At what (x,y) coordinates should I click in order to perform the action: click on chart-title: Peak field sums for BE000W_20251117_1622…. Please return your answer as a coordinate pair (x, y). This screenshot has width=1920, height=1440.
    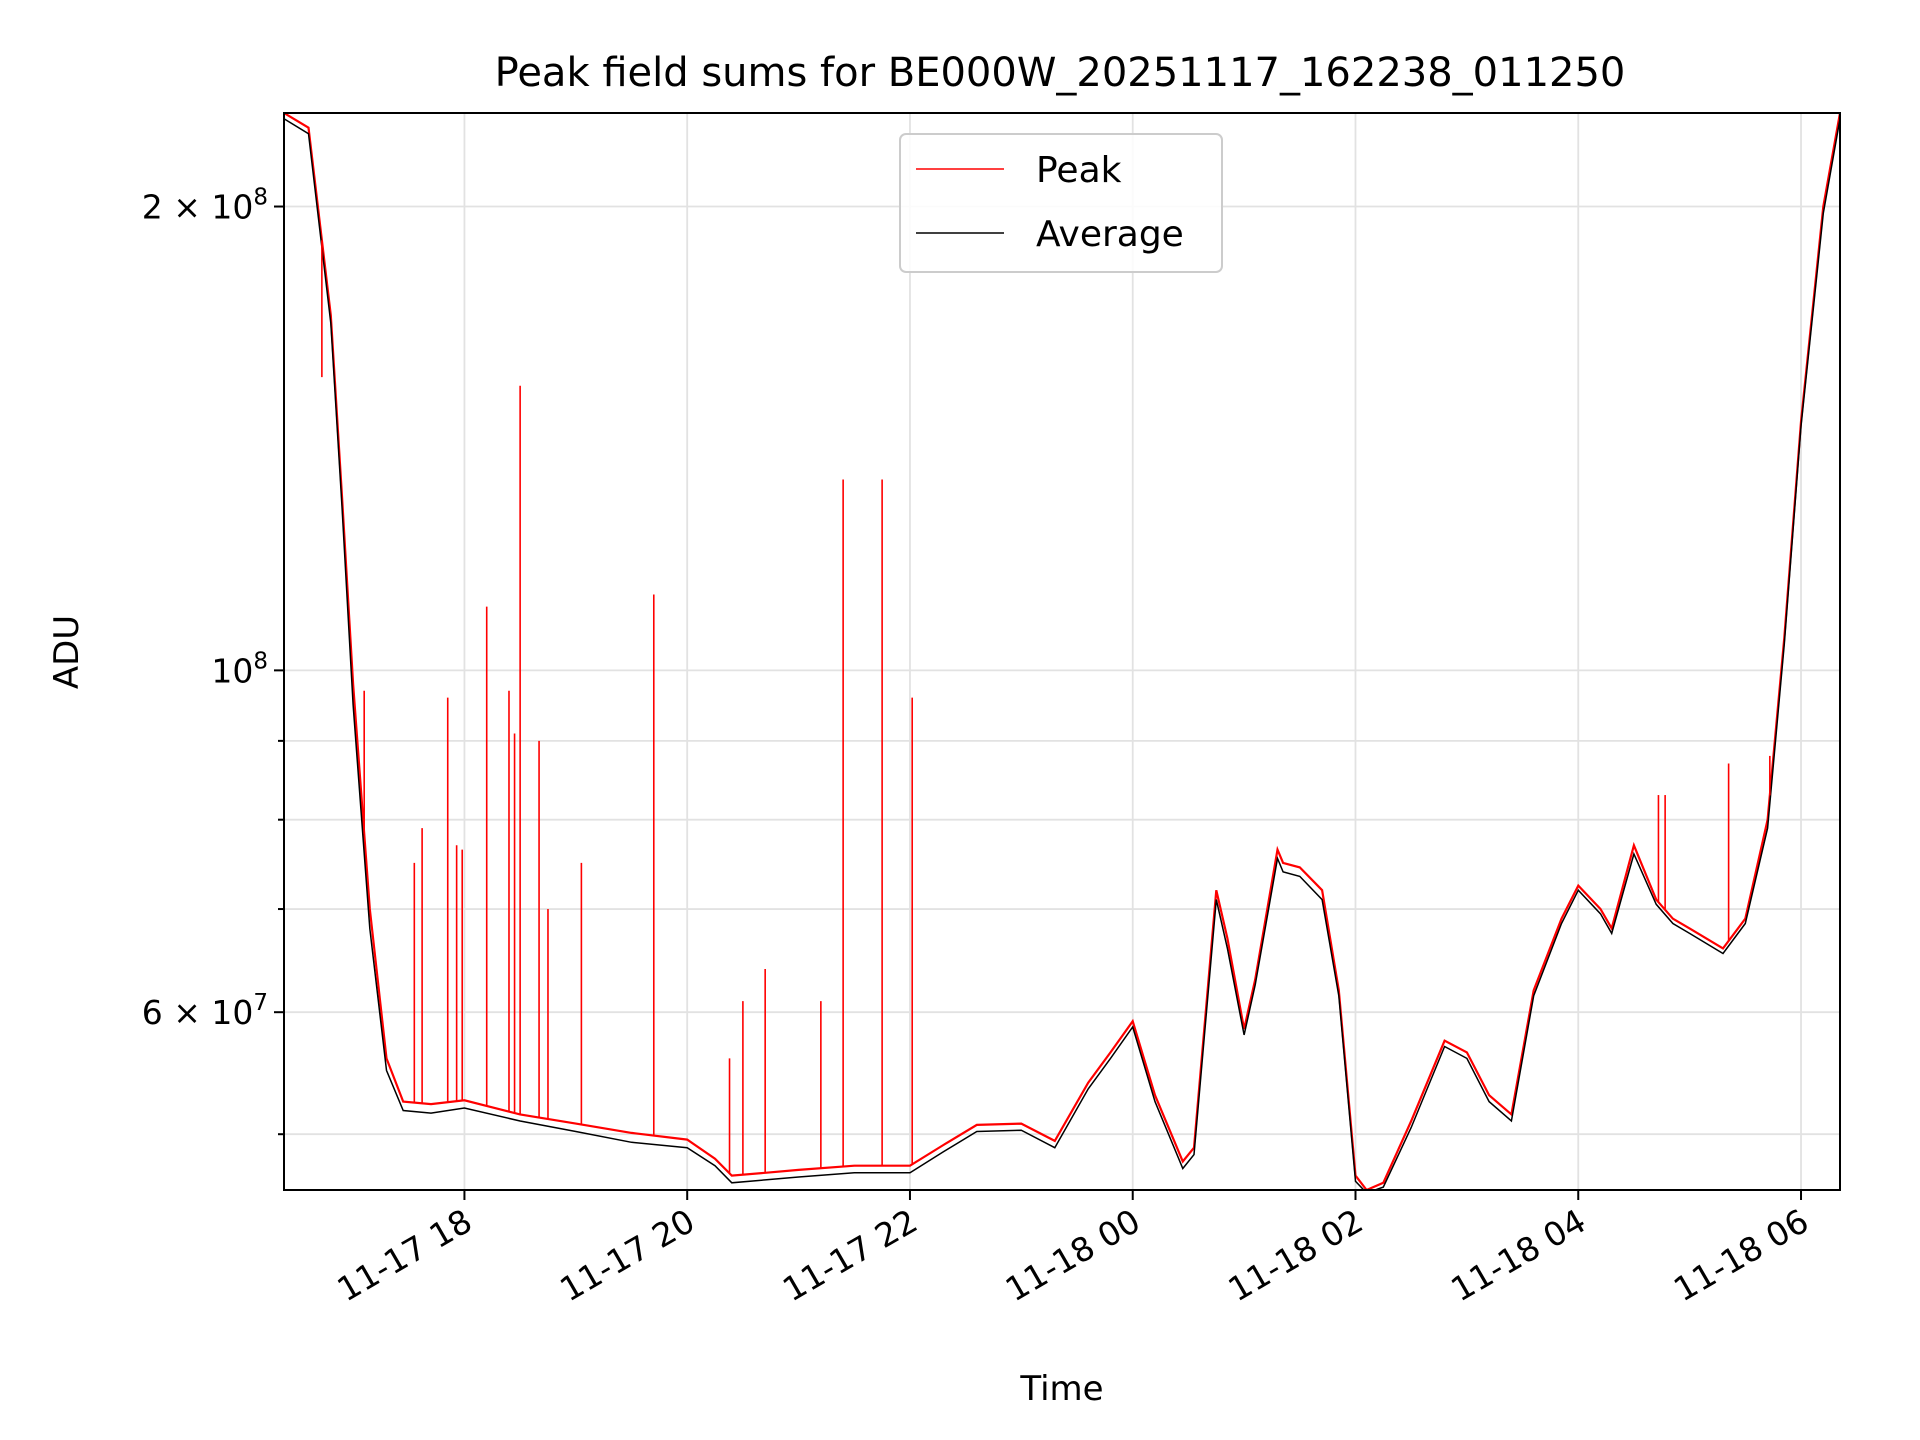
    Looking at the image, I should click on (1060, 73).